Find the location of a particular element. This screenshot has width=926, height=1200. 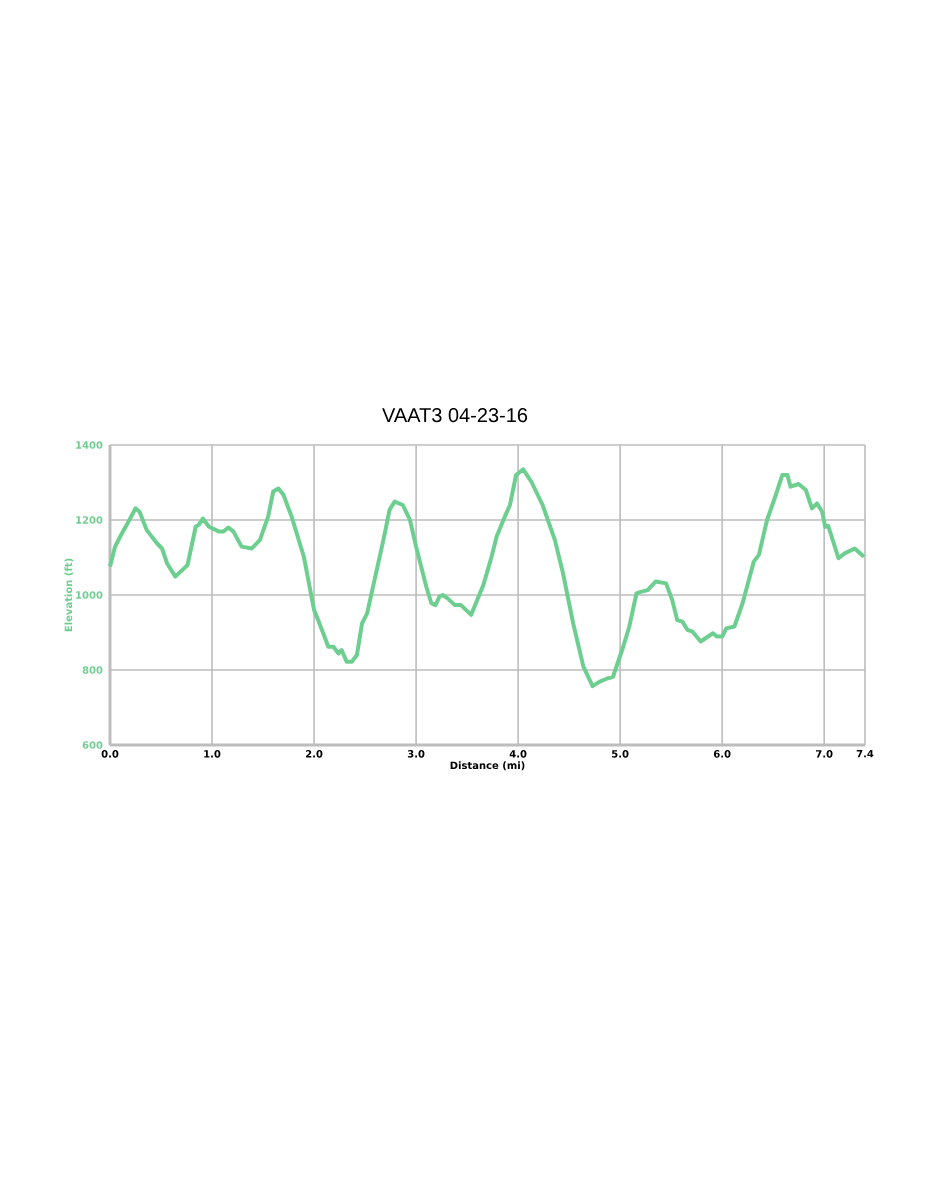

y-tick-label: 1400 is located at coordinates (89, 445).